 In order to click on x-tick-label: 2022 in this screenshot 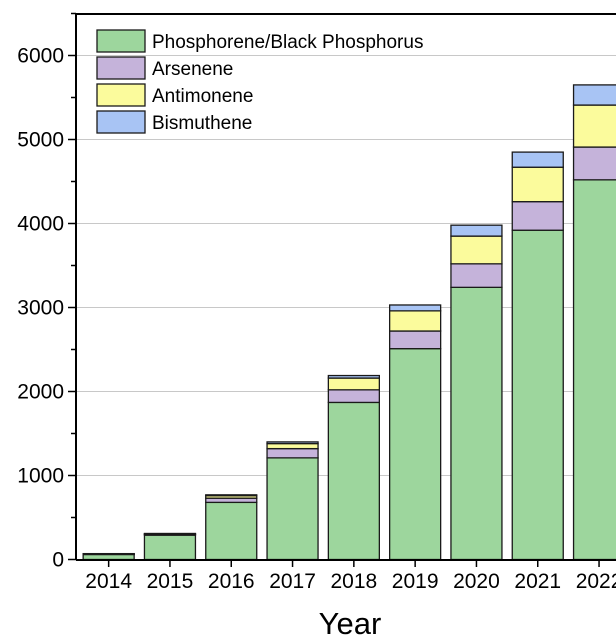, I will do `click(596, 581)`.